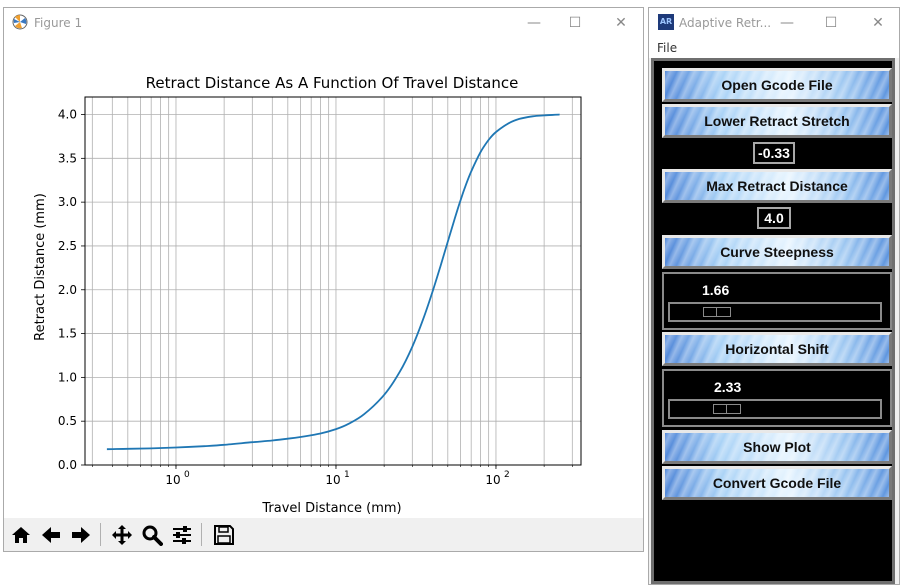  I want to click on curve-steepness-slider-panel: 1.66, so click(777, 301).